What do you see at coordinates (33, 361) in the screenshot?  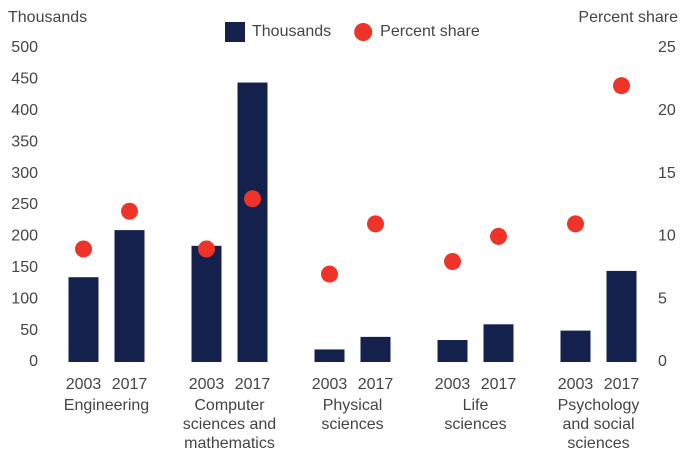 I see `y-tick-label: 0` at bounding box center [33, 361].